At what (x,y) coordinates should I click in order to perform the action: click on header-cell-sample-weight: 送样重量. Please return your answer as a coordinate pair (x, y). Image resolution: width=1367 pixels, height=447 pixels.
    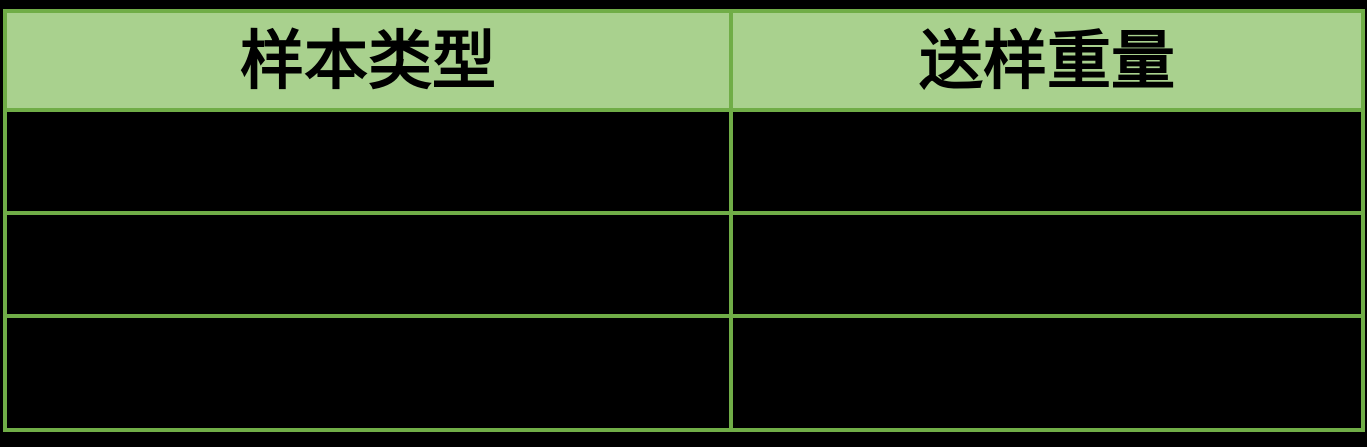
    Looking at the image, I should click on (1047, 60).